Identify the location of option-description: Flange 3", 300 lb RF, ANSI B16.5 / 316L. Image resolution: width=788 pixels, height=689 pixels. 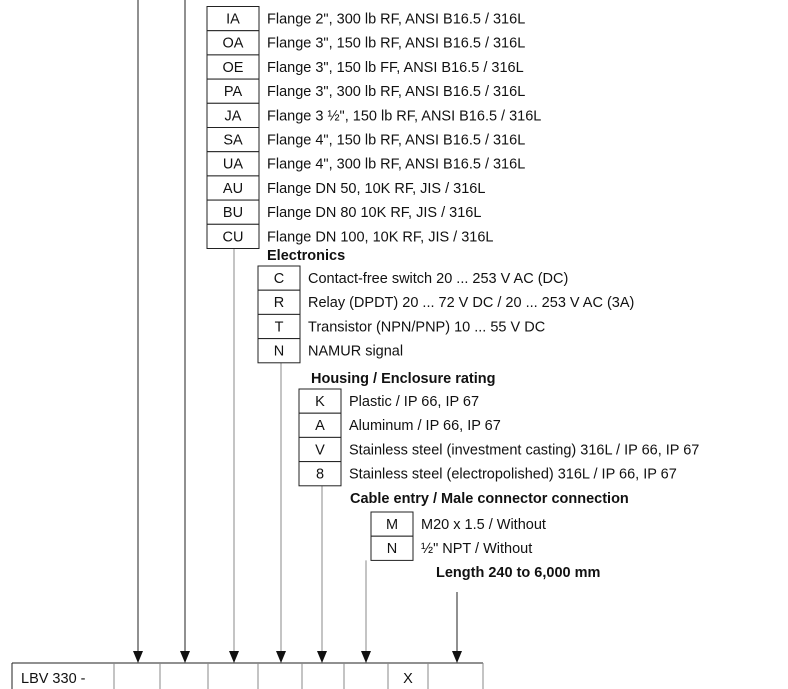
(396, 92).